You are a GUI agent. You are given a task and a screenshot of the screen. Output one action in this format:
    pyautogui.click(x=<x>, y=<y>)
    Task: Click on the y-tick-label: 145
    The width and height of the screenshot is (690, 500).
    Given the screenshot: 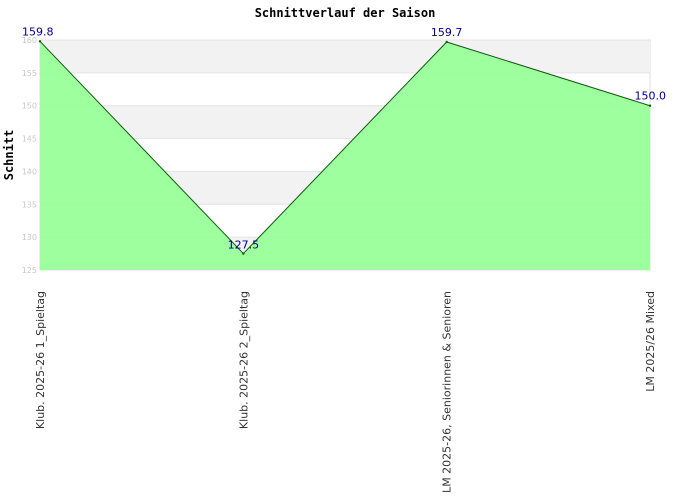 What is the action you would take?
    pyautogui.click(x=29, y=139)
    